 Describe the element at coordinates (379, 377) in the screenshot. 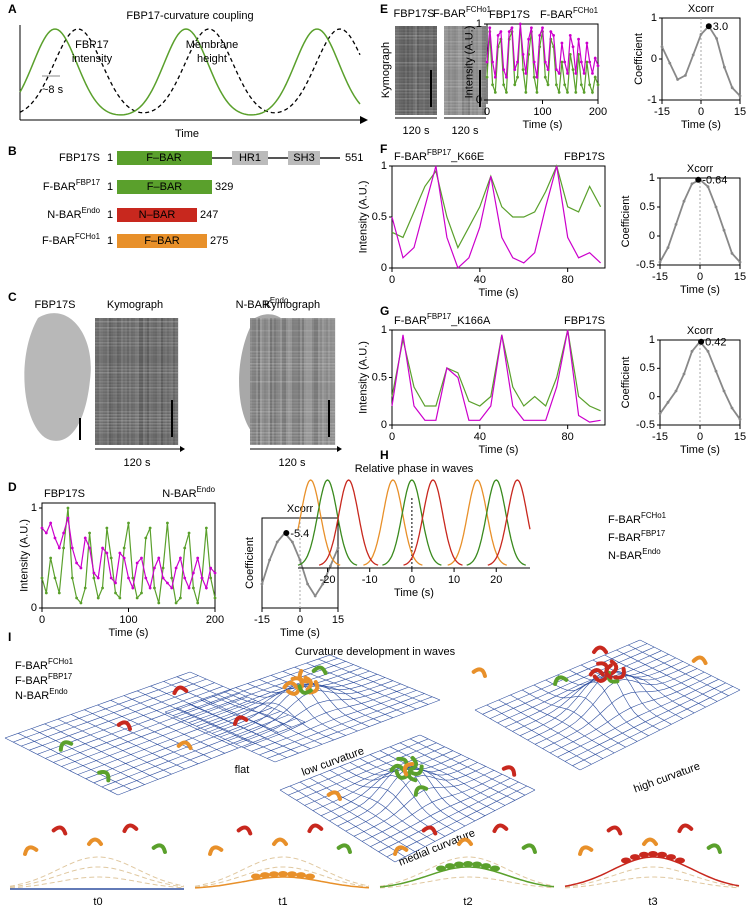

I see `y-tick-label: 0.5` at that location.